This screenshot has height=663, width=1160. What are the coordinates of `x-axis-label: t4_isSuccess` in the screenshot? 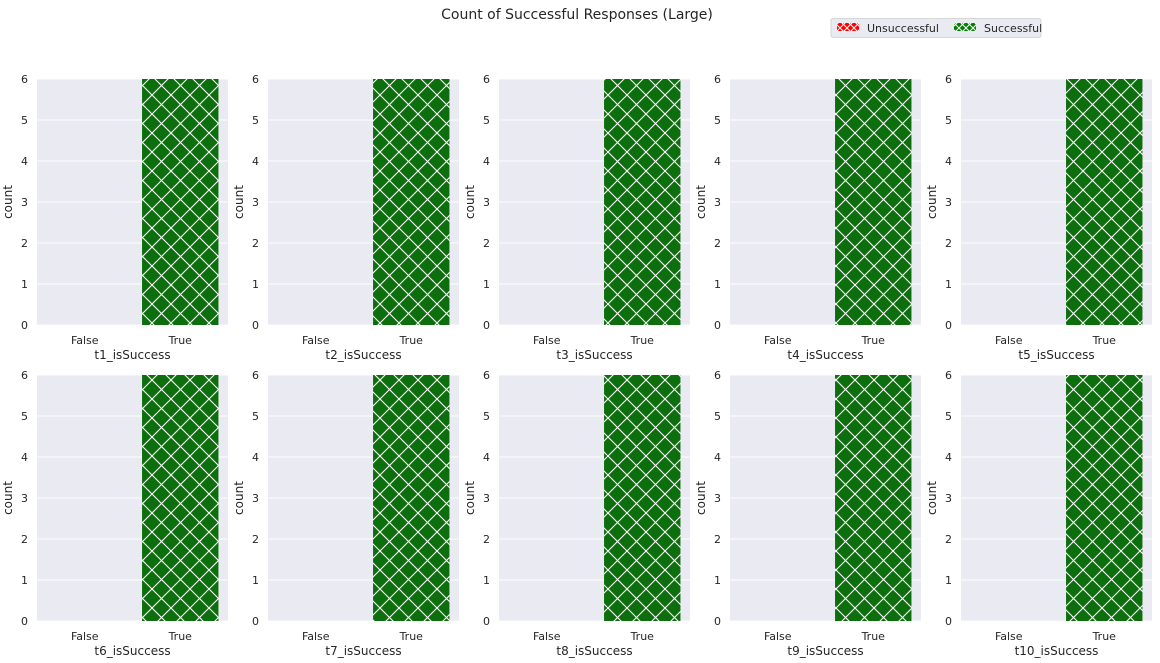 It's located at (825, 355).